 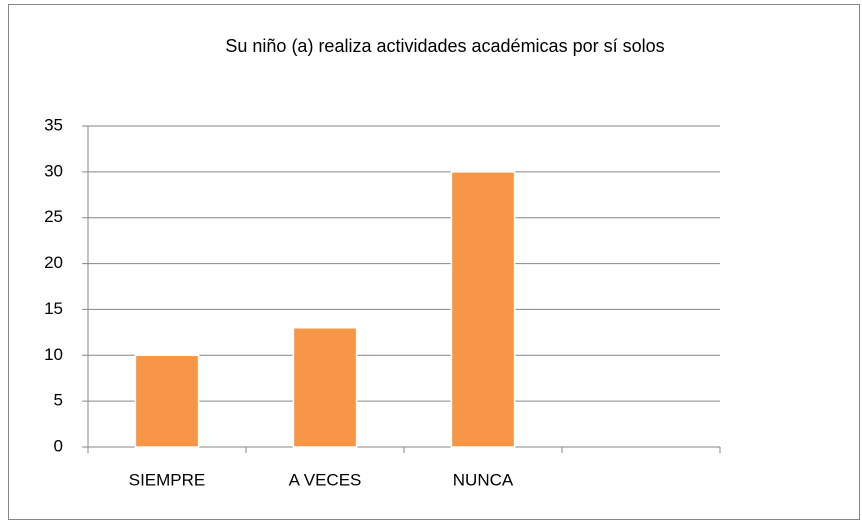 I want to click on y-tick-label: 15, so click(x=53, y=308).